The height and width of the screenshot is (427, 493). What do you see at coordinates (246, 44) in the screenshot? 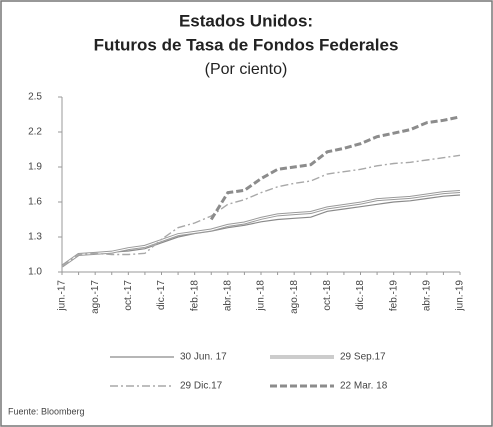
I see `chart-title-line2: Futuros de Tasa de Fondos Federales` at bounding box center [246, 44].